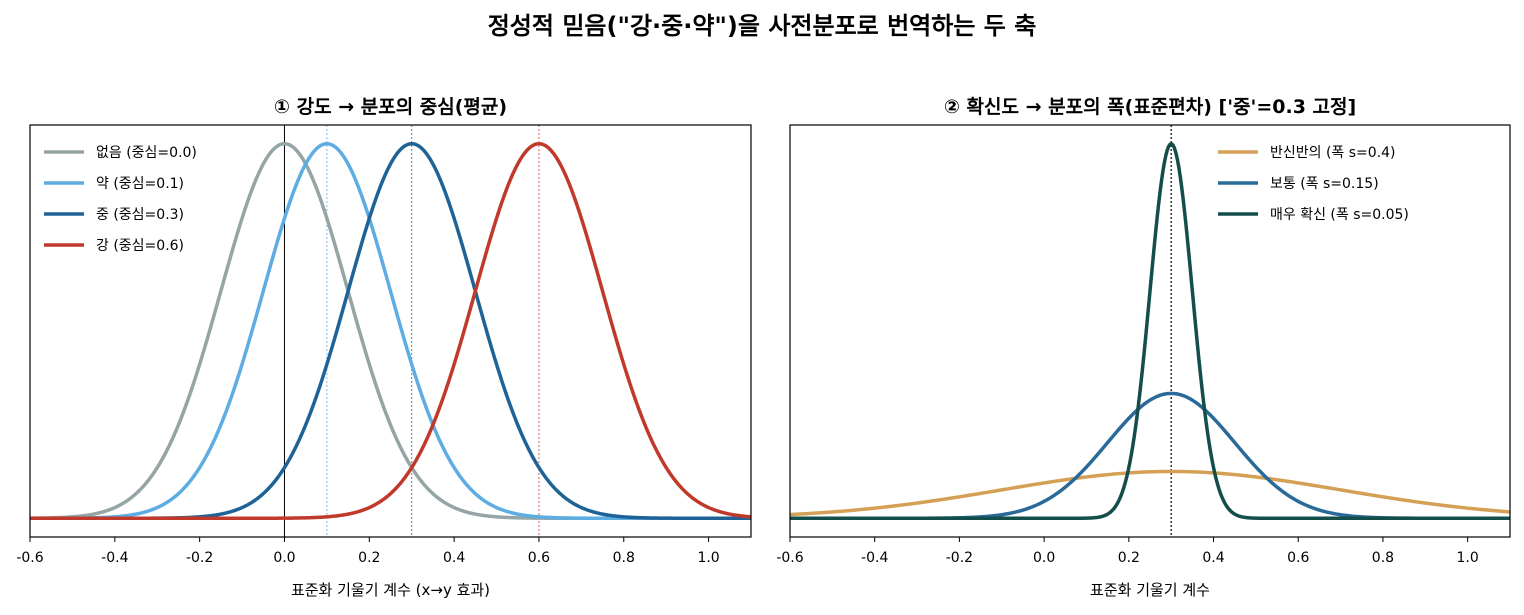  Describe the element at coordinates (390, 590) in the screenshot. I see `x-axis-label: 표준화 기울기 계수 (x→y 효과)` at that location.